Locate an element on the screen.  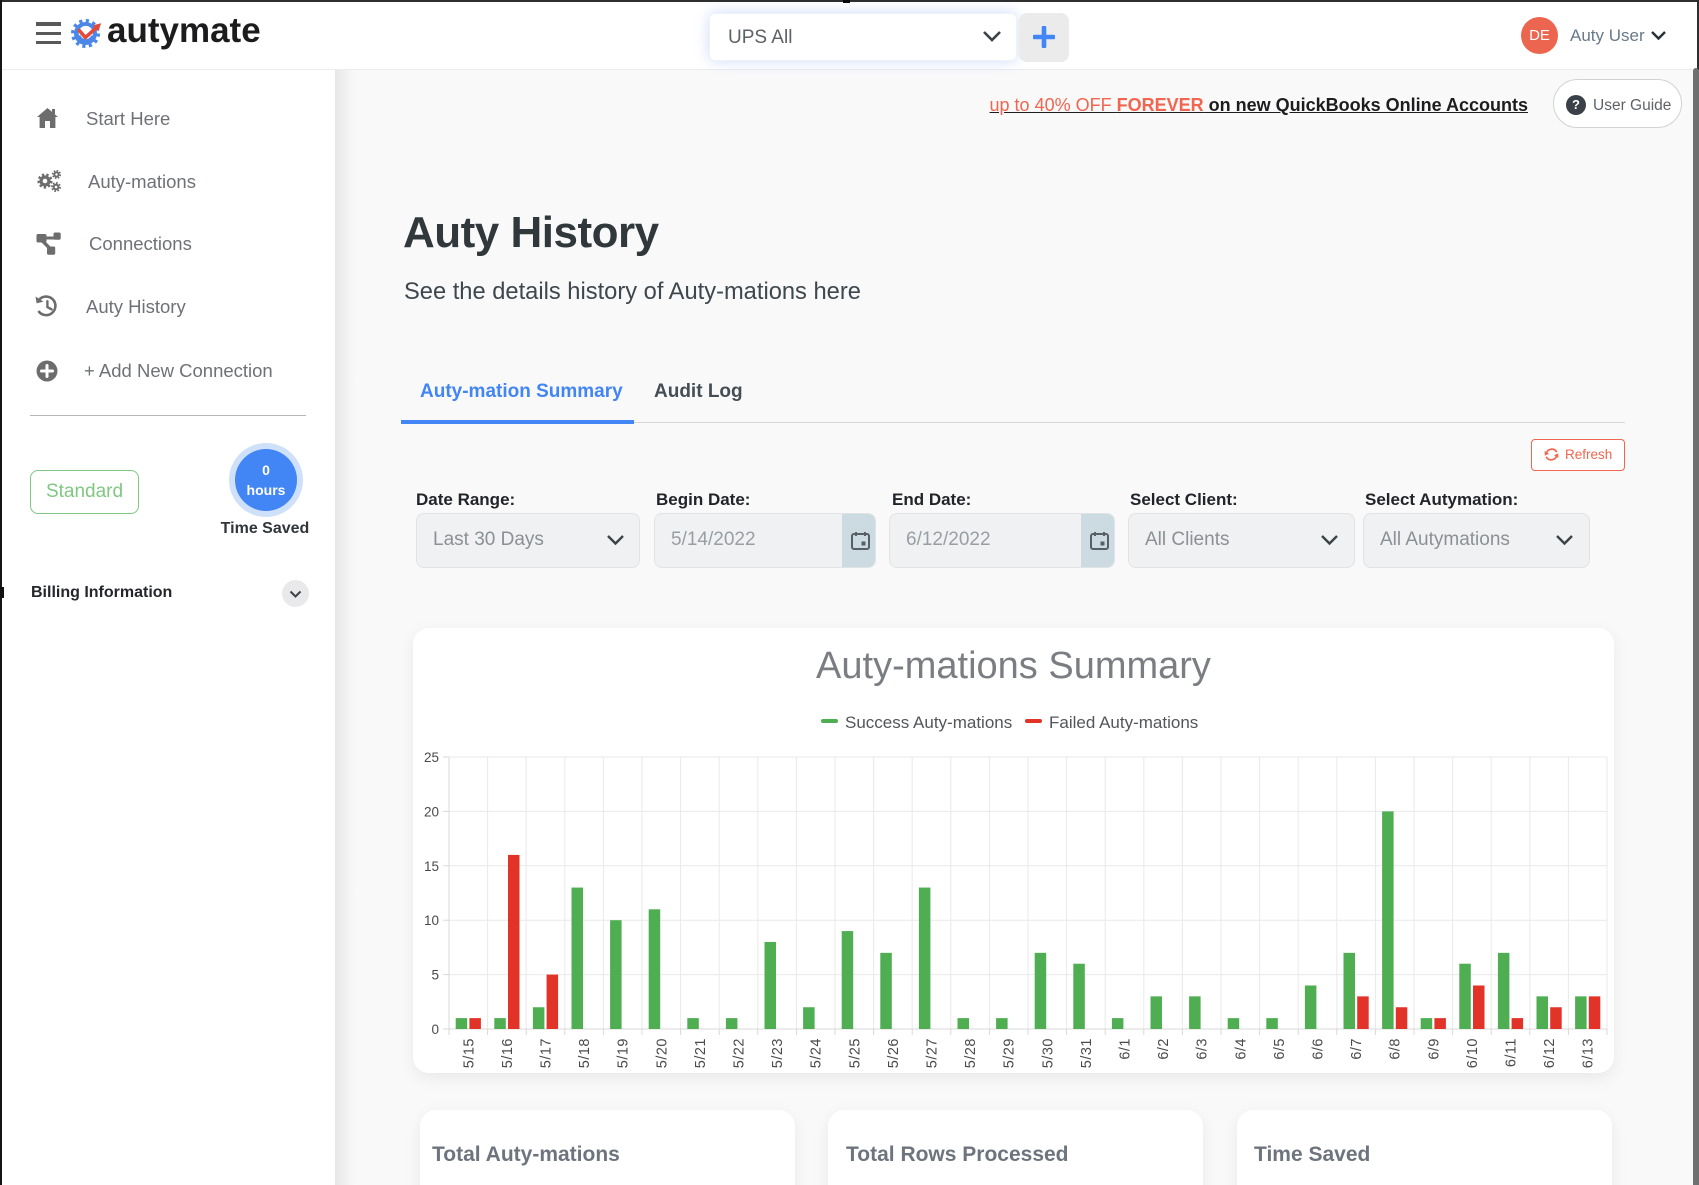
svg-text: 5/22 is located at coordinates (740, 1053).